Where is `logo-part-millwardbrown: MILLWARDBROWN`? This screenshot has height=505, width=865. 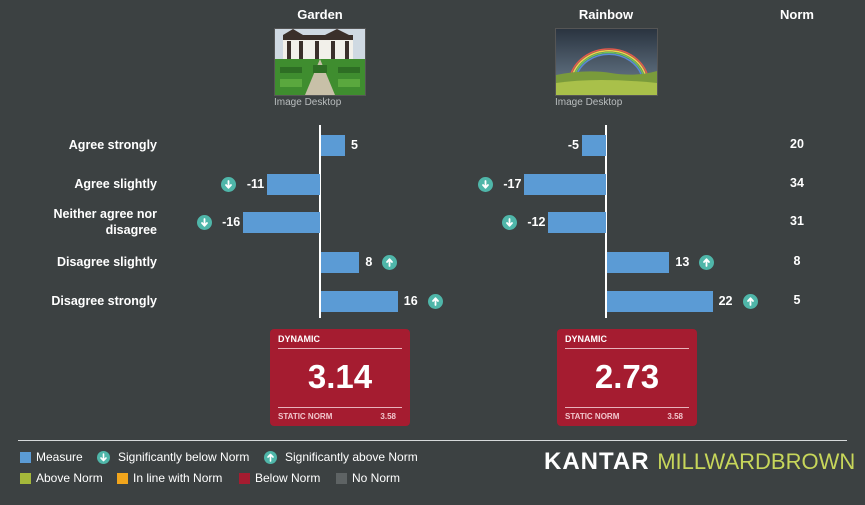 logo-part-millwardbrown: MILLWARDBROWN is located at coordinates (756, 461).